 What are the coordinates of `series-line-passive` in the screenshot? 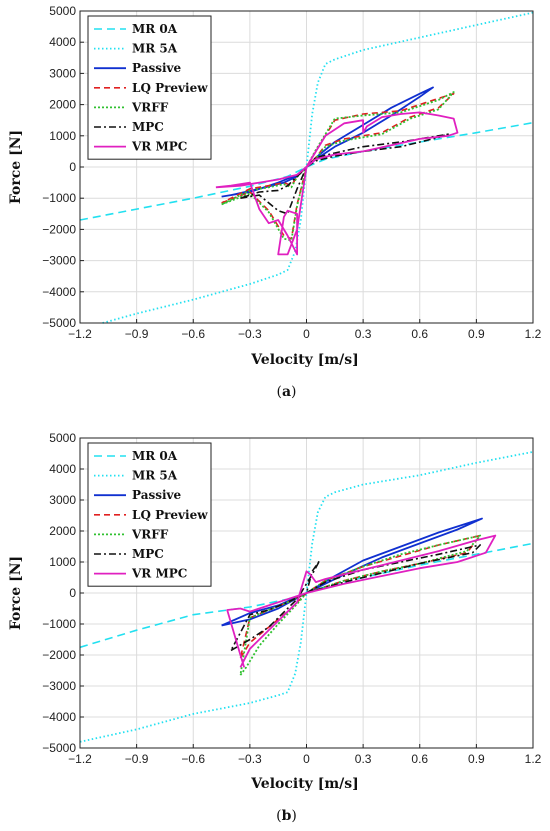 It's located at (327, 142).